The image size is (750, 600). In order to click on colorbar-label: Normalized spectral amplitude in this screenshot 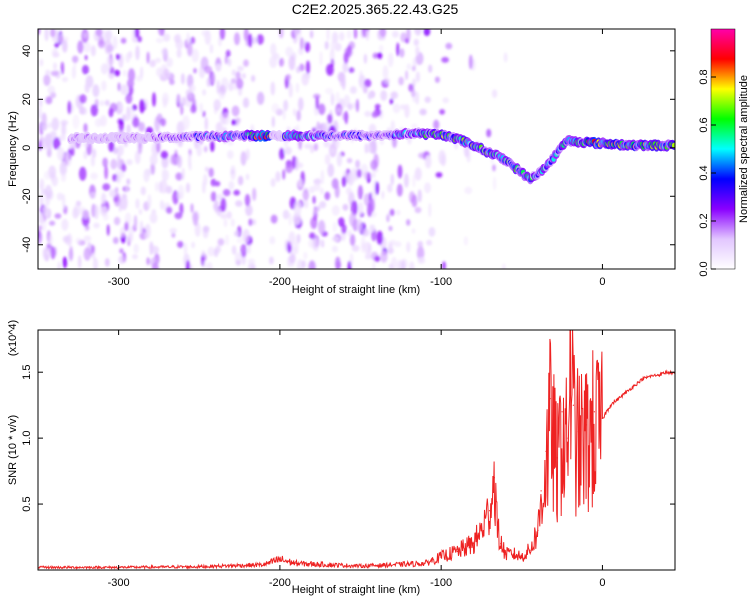, I will do `click(744, 149)`.